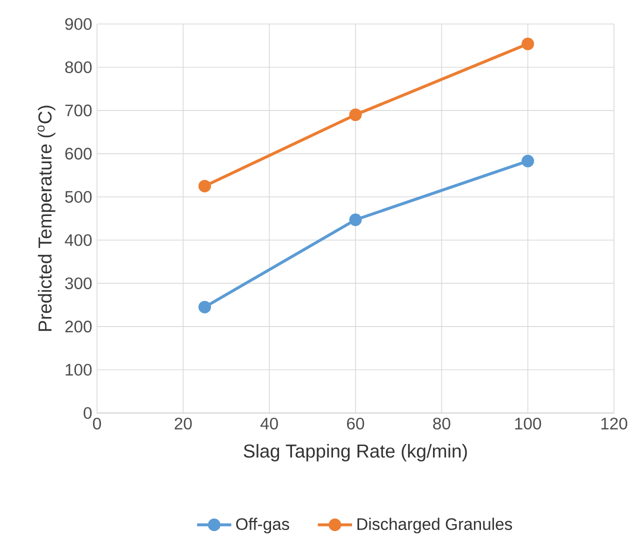 This screenshot has width=633, height=537. Describe the element at coordinates (269, 424) in the screenshot. I see `x-tick-label: 40` at that location.